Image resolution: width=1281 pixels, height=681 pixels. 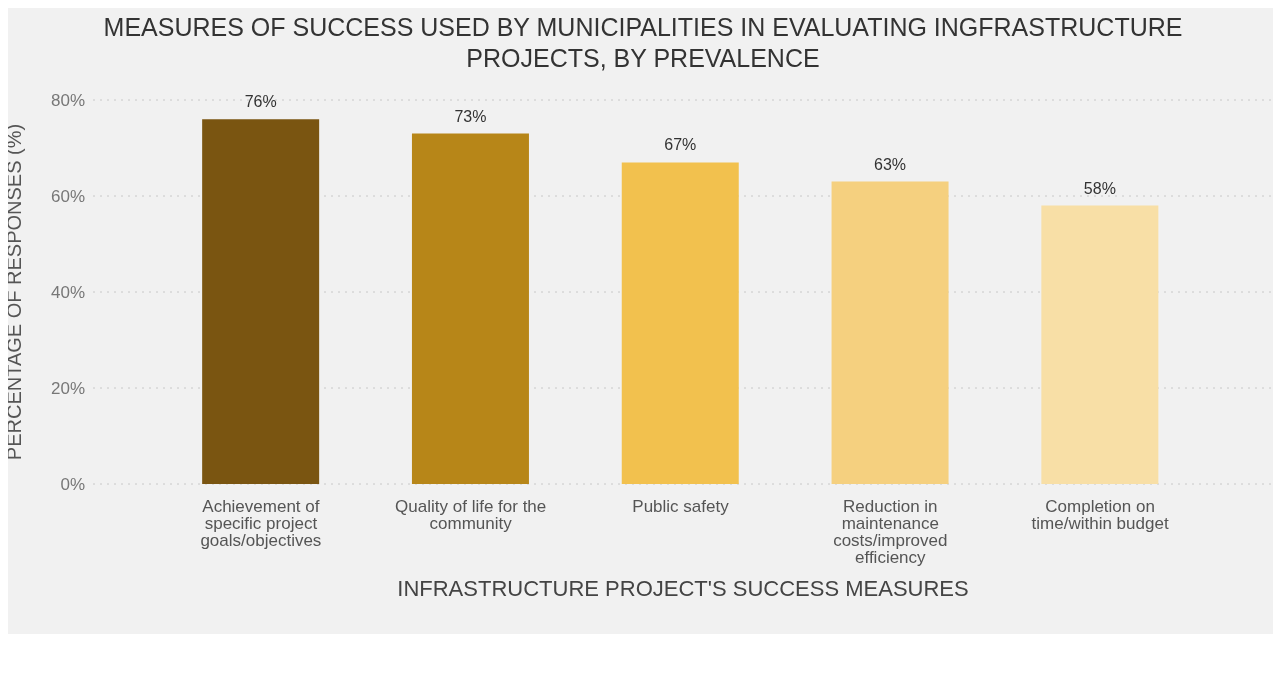 I want to click on x-tick-label: Achievement of specific project goals/objectives, so click(x=261, y=524).